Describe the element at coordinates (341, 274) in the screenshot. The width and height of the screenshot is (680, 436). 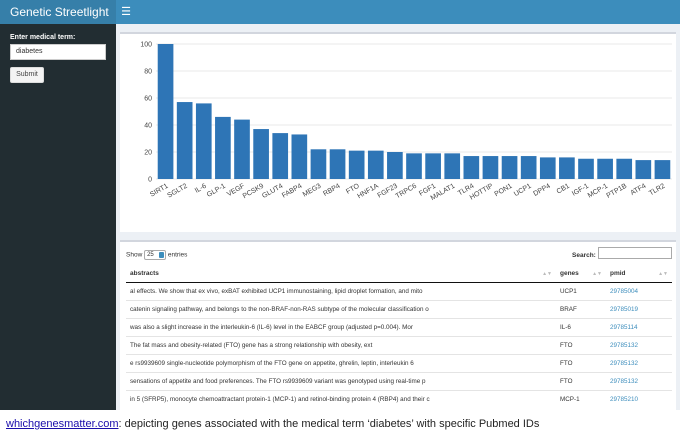
I see `column-header-abstracts: abstracts ▲▼` at that location.